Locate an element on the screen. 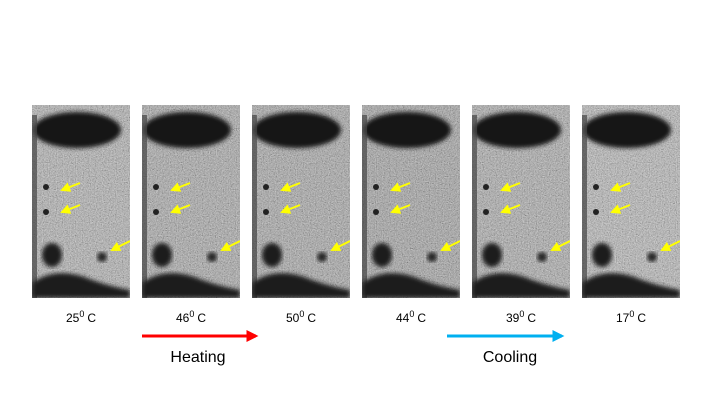  temperature-label: 440 C is located at coordinates (411, 317).